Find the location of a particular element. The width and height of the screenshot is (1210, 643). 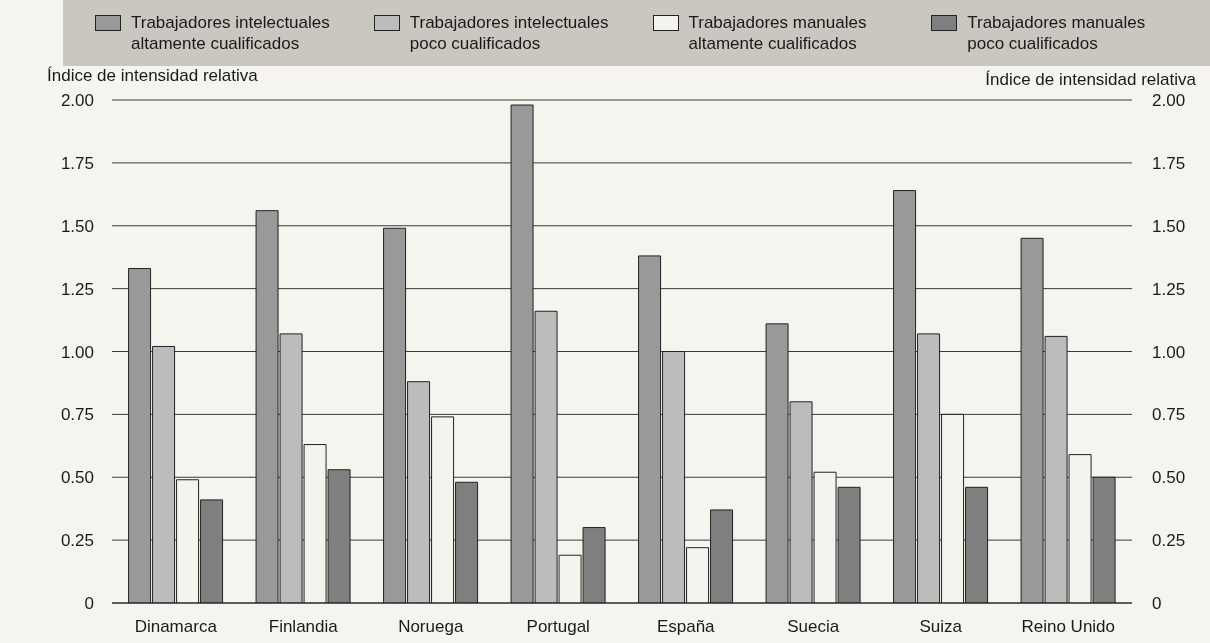

y2-tick-label: 1.75 is located at coordinates (1169, 163).